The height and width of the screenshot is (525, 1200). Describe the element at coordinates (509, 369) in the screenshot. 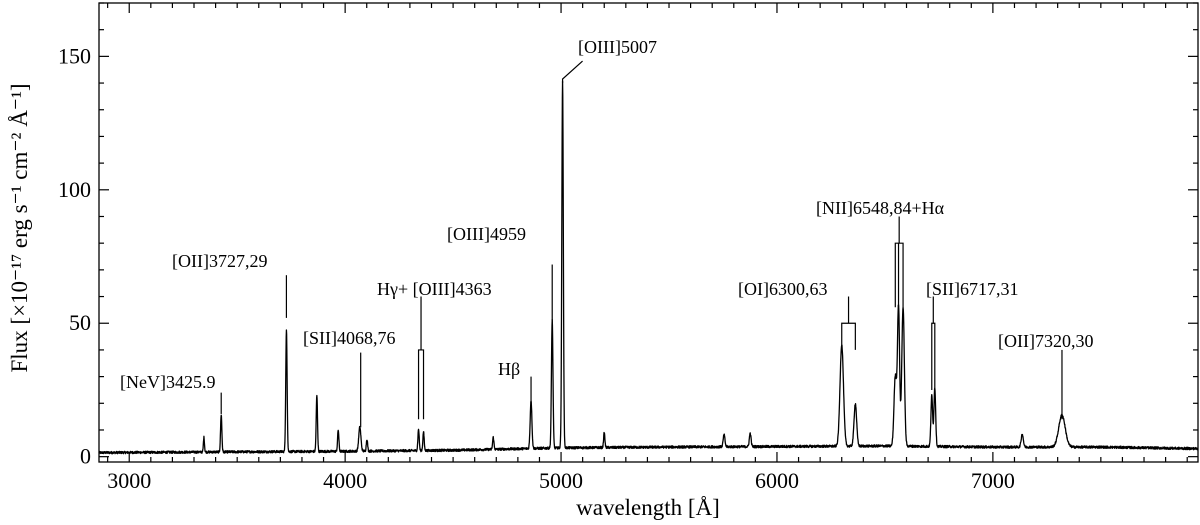

I see `annotation-label: Hβ` at that location.